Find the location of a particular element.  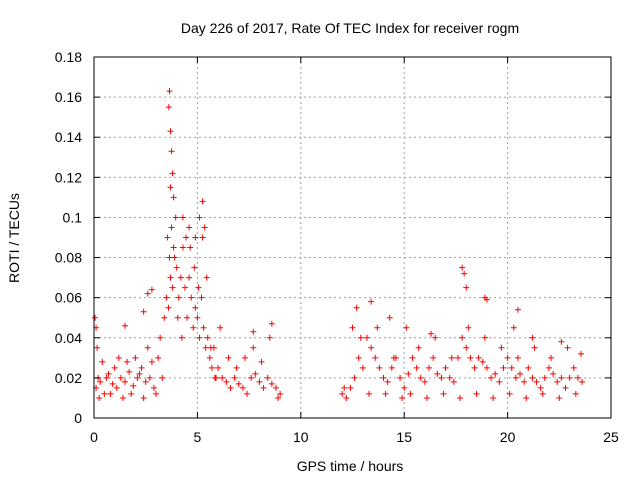

y-tick-label: 0.18 is located at coordinates (68, 57).